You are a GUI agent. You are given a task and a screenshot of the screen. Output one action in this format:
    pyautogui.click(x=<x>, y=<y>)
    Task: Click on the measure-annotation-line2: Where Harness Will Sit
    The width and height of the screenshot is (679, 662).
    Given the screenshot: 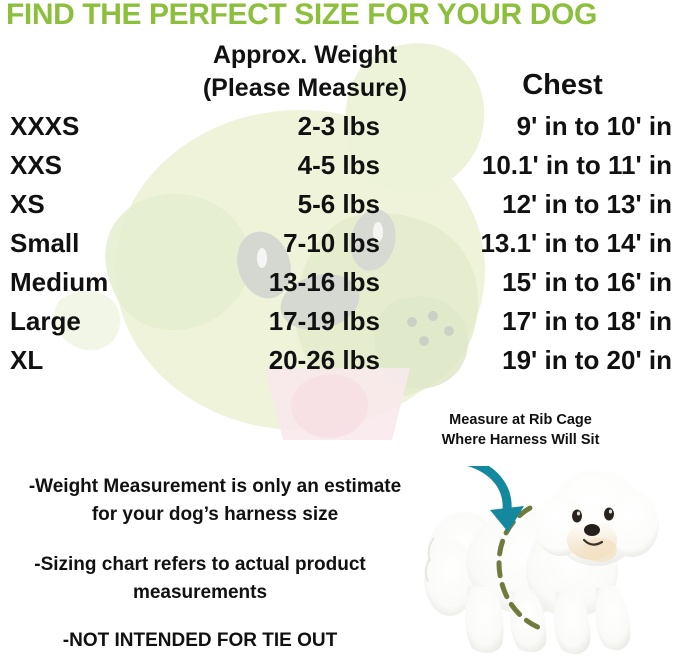 What is the action you would take?
    pyautogui.click(x=520, y=440)
    